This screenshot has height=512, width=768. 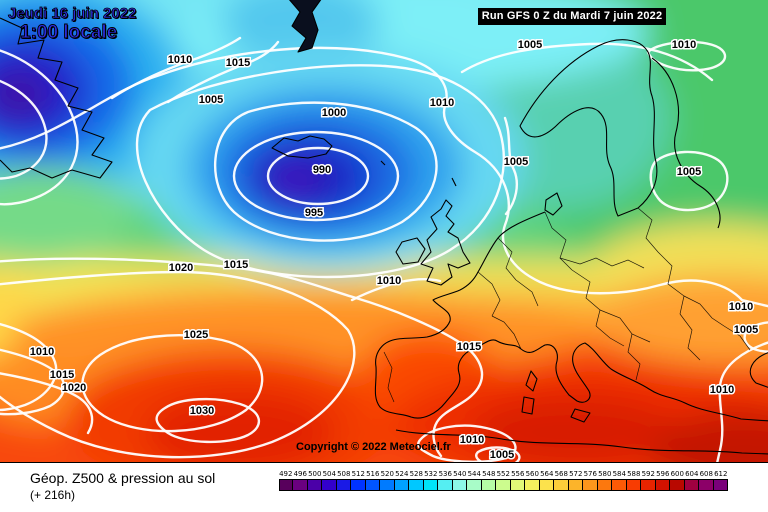 What do you see at coordinates (300, 474) in the screenshot?
I see `scale-value: 496` at bounding box center [300, 474].